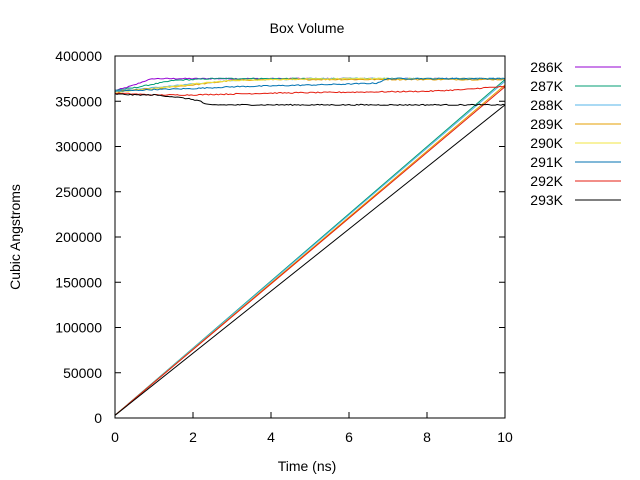  What do you see at coordinates (546, 124) in the screenshot?
I see `legend-label: 289K` at bounding box center [546, 124].